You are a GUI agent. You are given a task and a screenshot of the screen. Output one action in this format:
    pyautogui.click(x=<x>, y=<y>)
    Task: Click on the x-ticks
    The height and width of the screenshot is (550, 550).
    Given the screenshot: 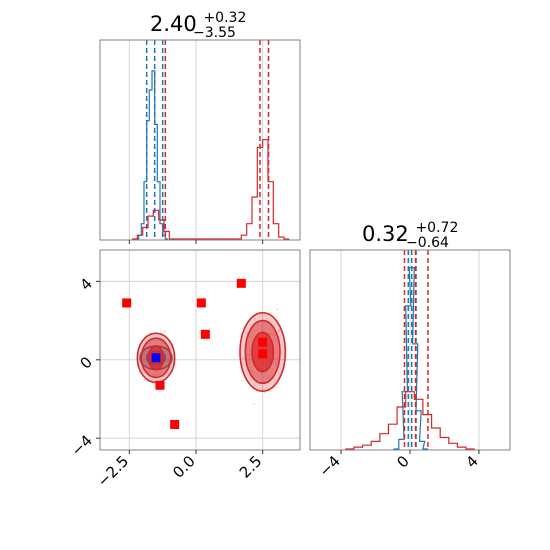 What is the action you would take?
    pyautogui.click(x=196, y=242)
    